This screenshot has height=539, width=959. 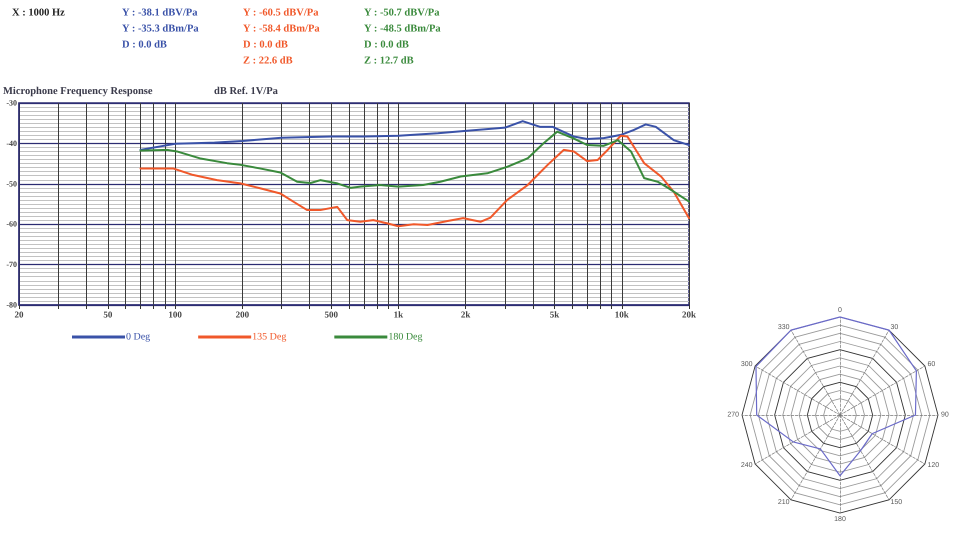 What do you see at coordinates (78, 91) in the screenshot?
I see `chart-title: Microphone Frequency Response` at bounding box center [78, 91].